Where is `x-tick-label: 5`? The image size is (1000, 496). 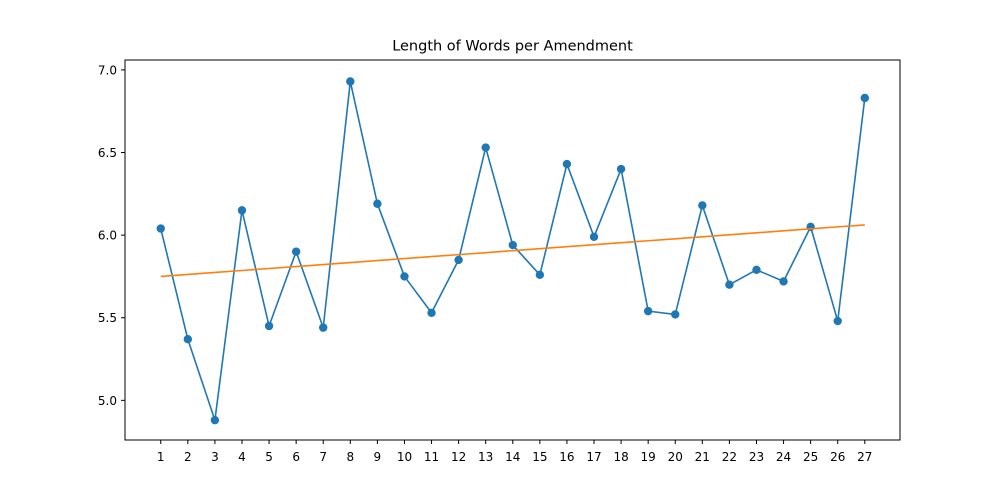
x-tick-label: 5 is located at coordinates (269, 457).